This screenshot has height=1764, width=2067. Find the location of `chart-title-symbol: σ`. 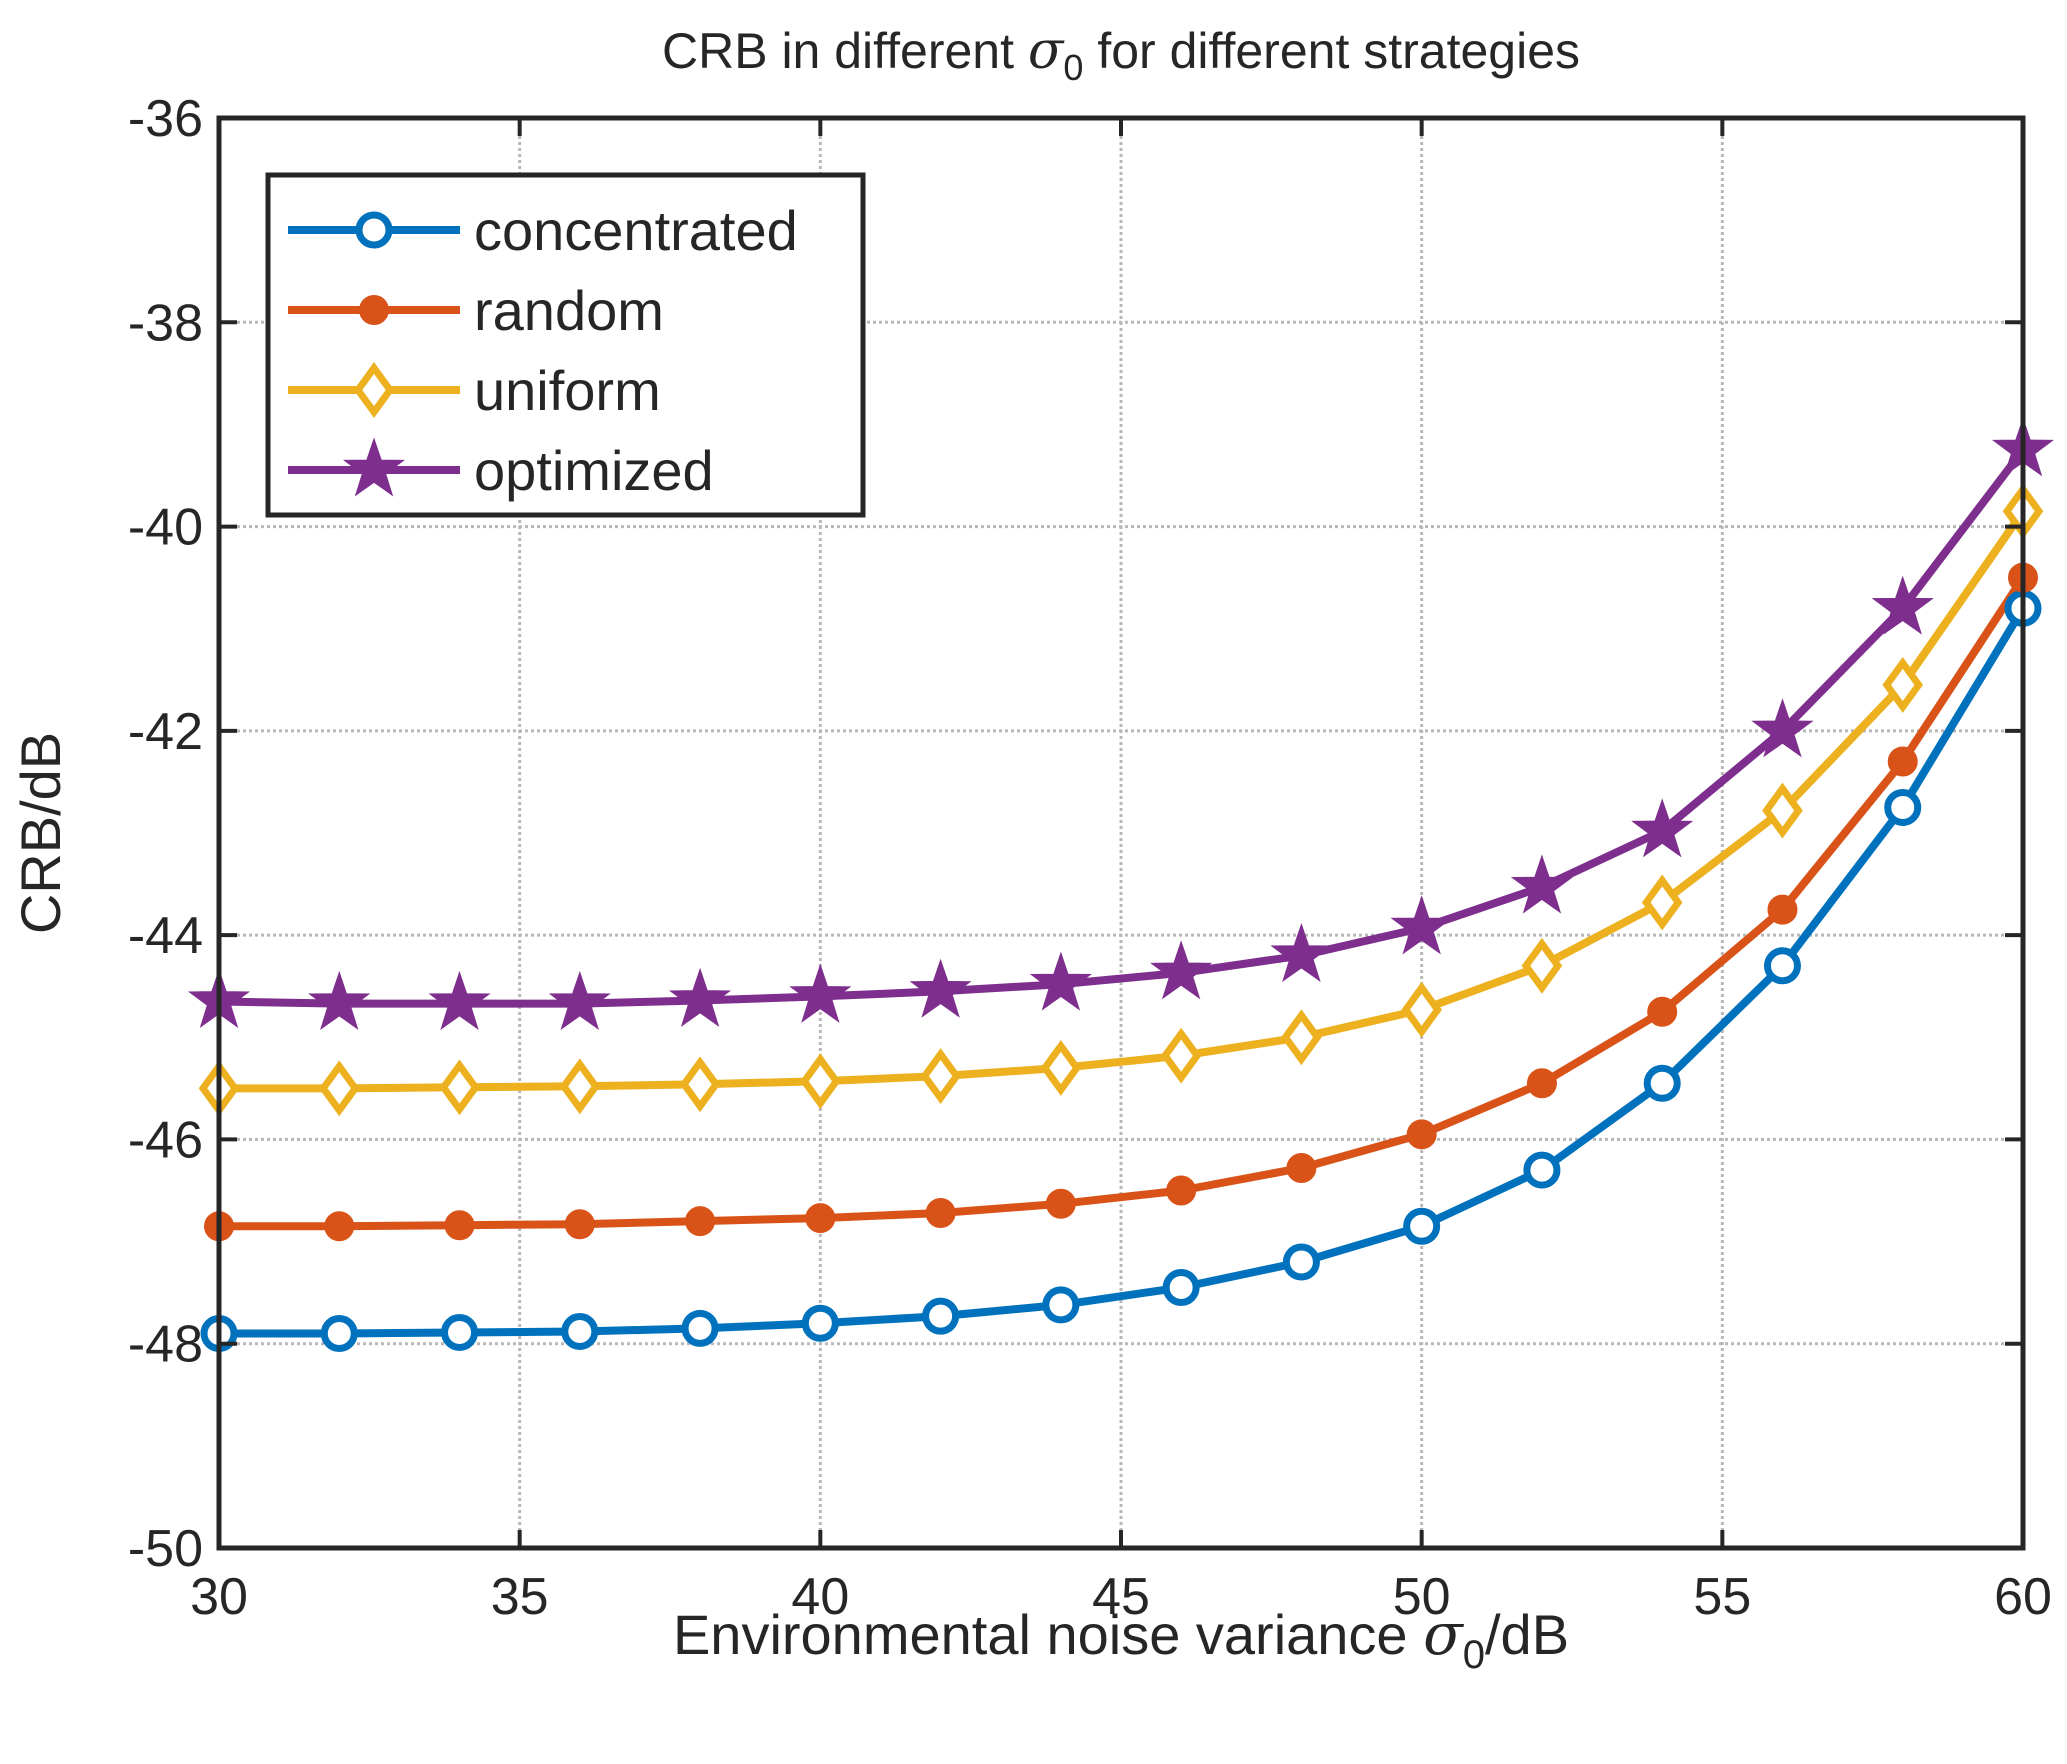

chart-title-symbol: σ is located at coordinates (1046, 51).